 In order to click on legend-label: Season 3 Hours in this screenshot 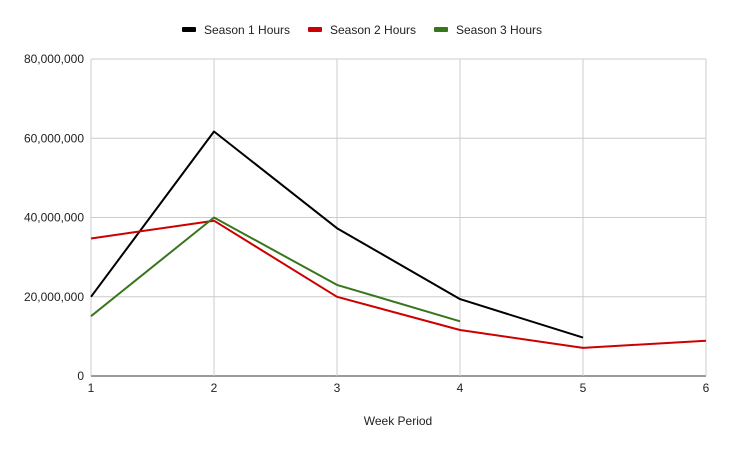, I will do `click(499, 30)`.